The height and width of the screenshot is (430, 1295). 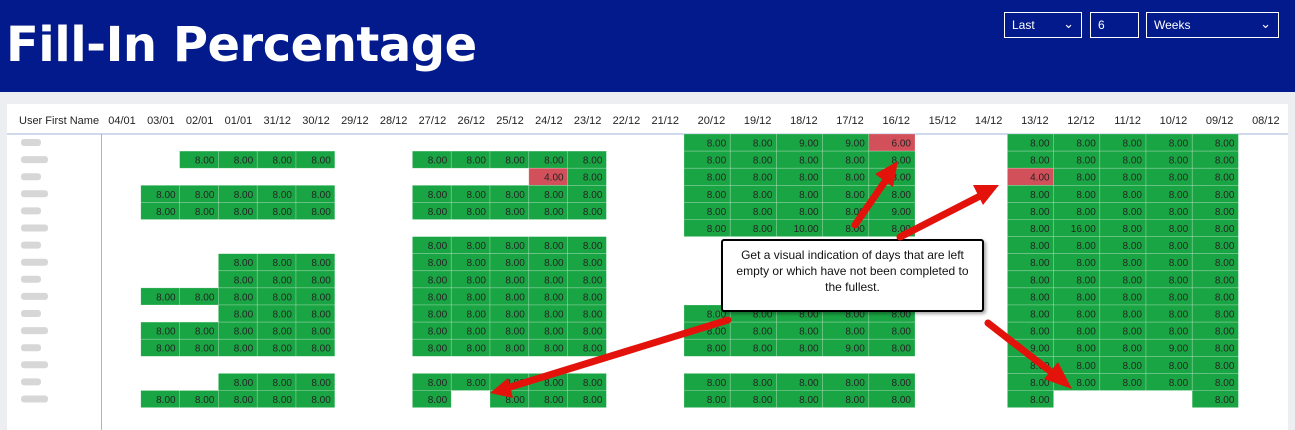 What do you see at coordinates (200, 121) in the screenshot?
I see `column-header: 02/01` at bounding box center [200, 121].